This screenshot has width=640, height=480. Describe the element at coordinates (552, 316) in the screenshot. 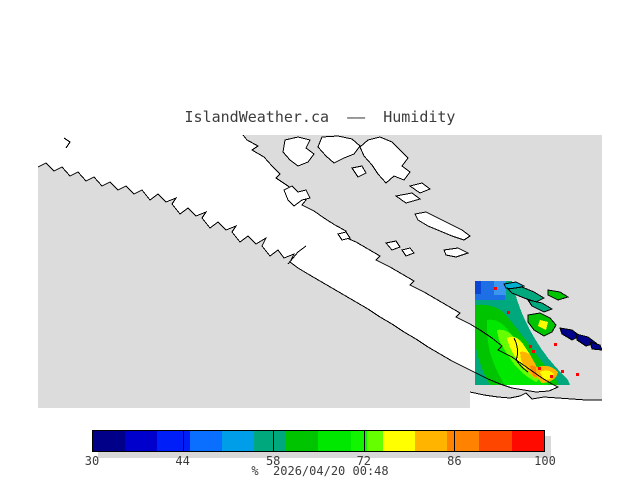

I see `gulf-islands-colored` at that location.